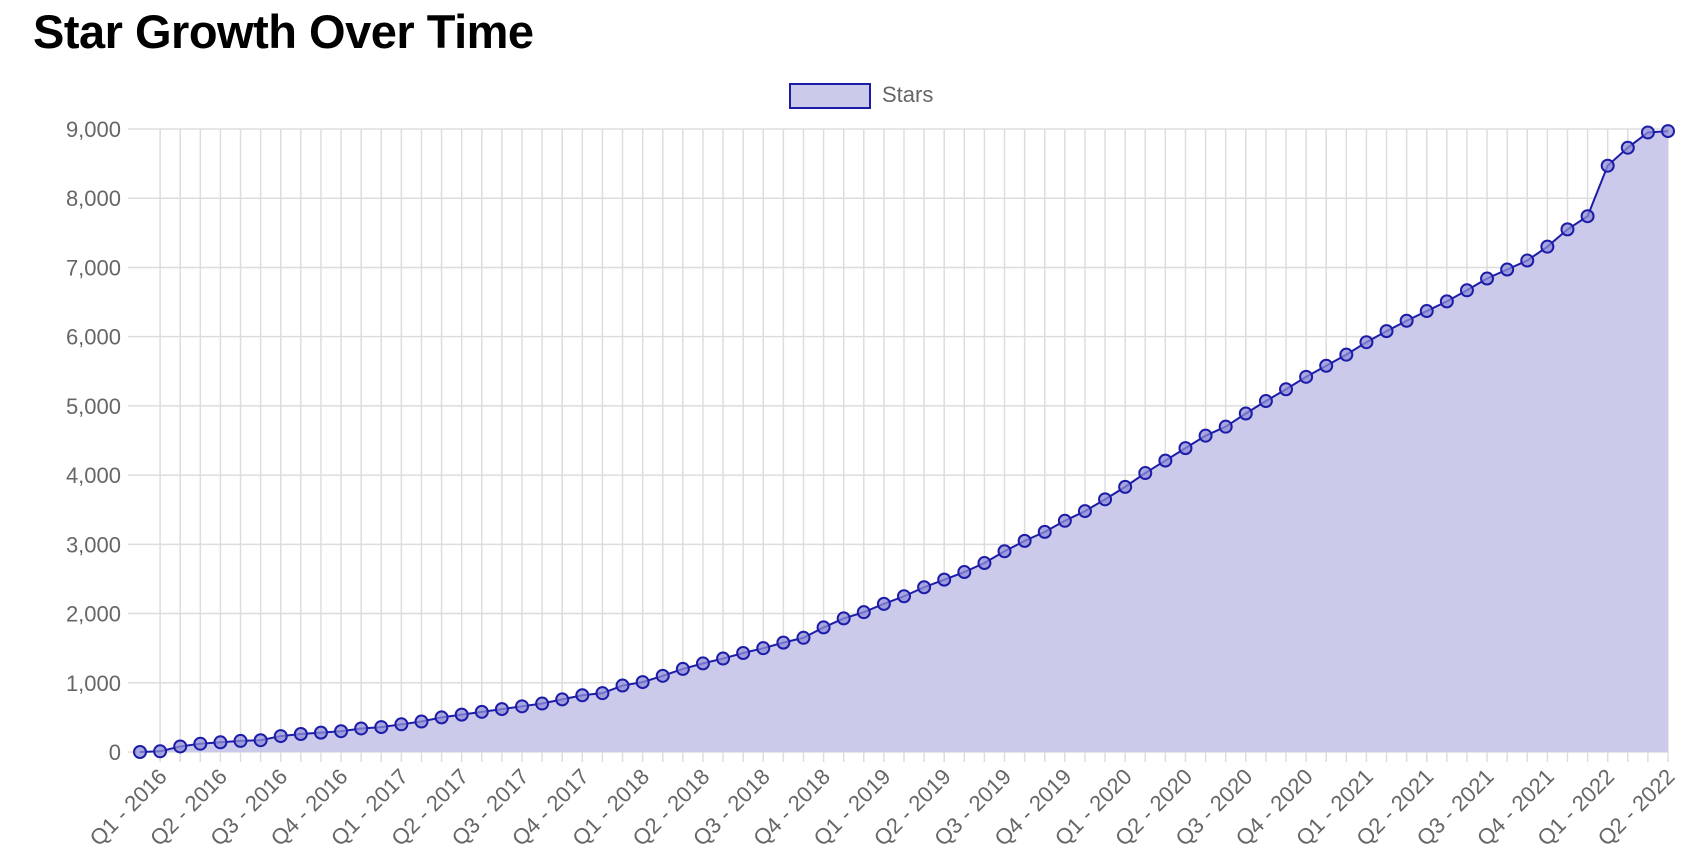 This screenshot has width=1706, height=864. I want to click on legend-swatch, so click(830, 96).